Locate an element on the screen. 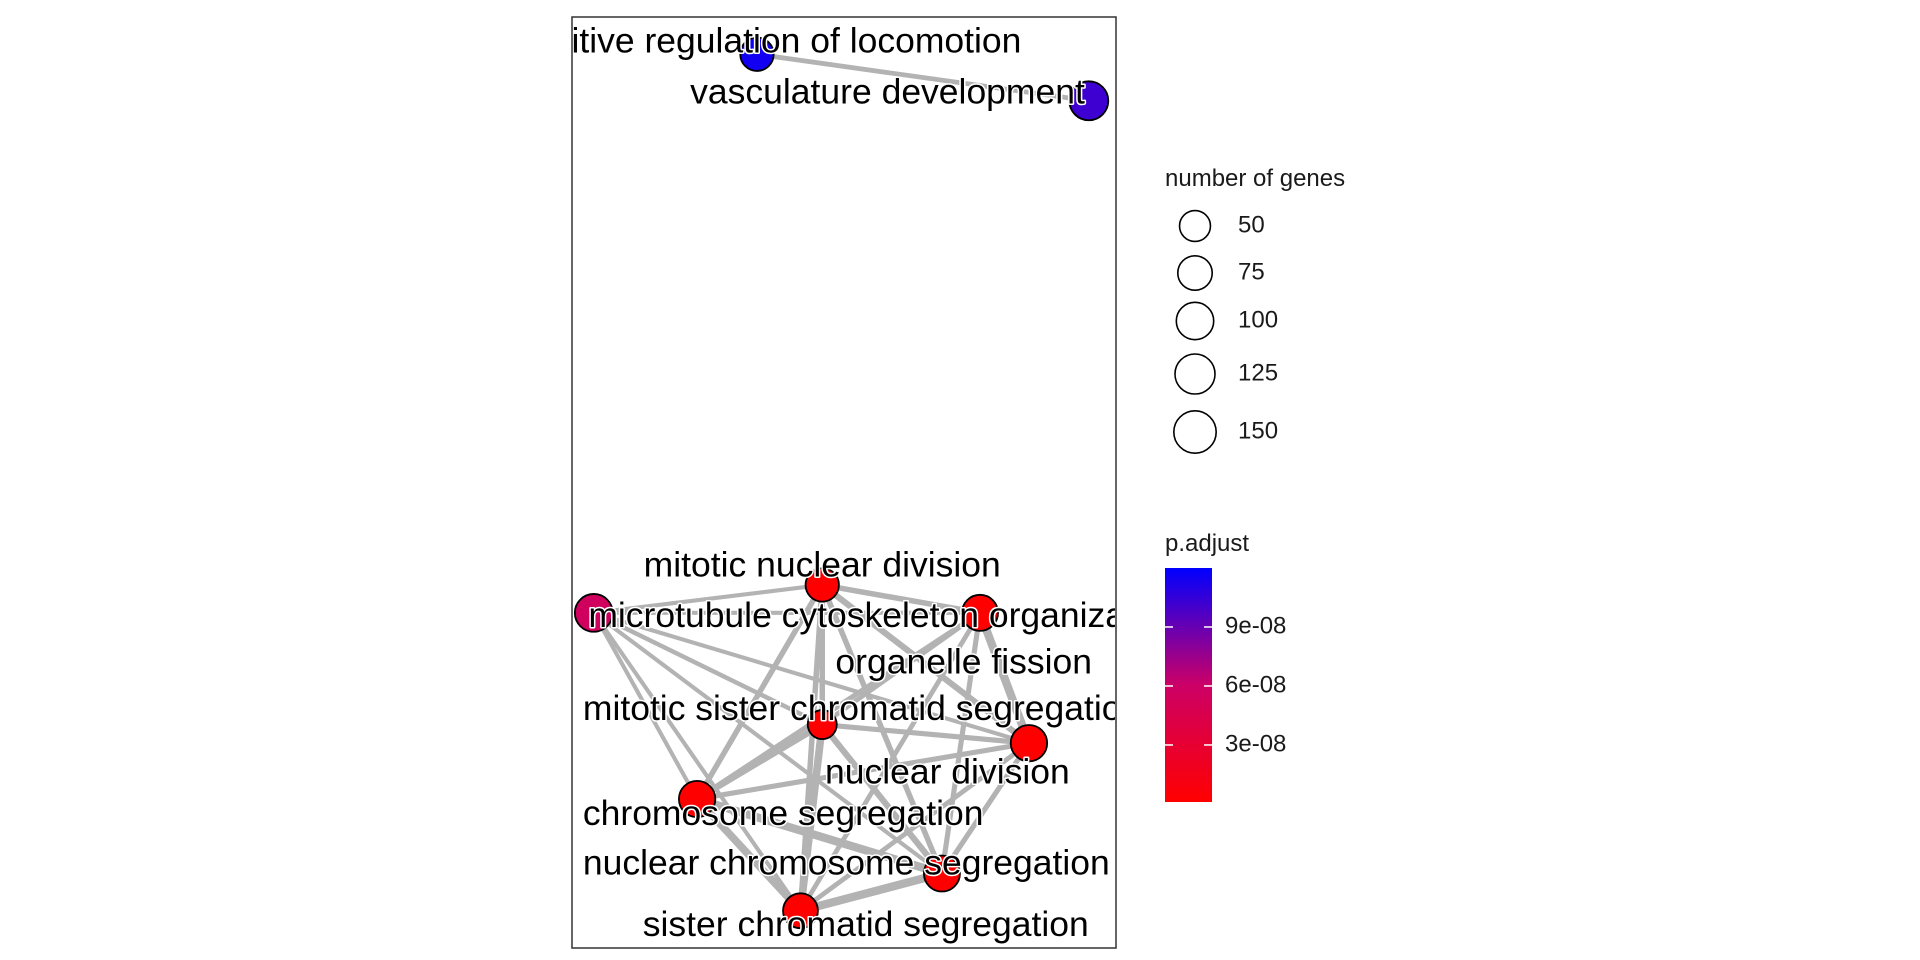  size-legend: number of genes 50 75 100 125 150 is located at coordinates (1255, 309).